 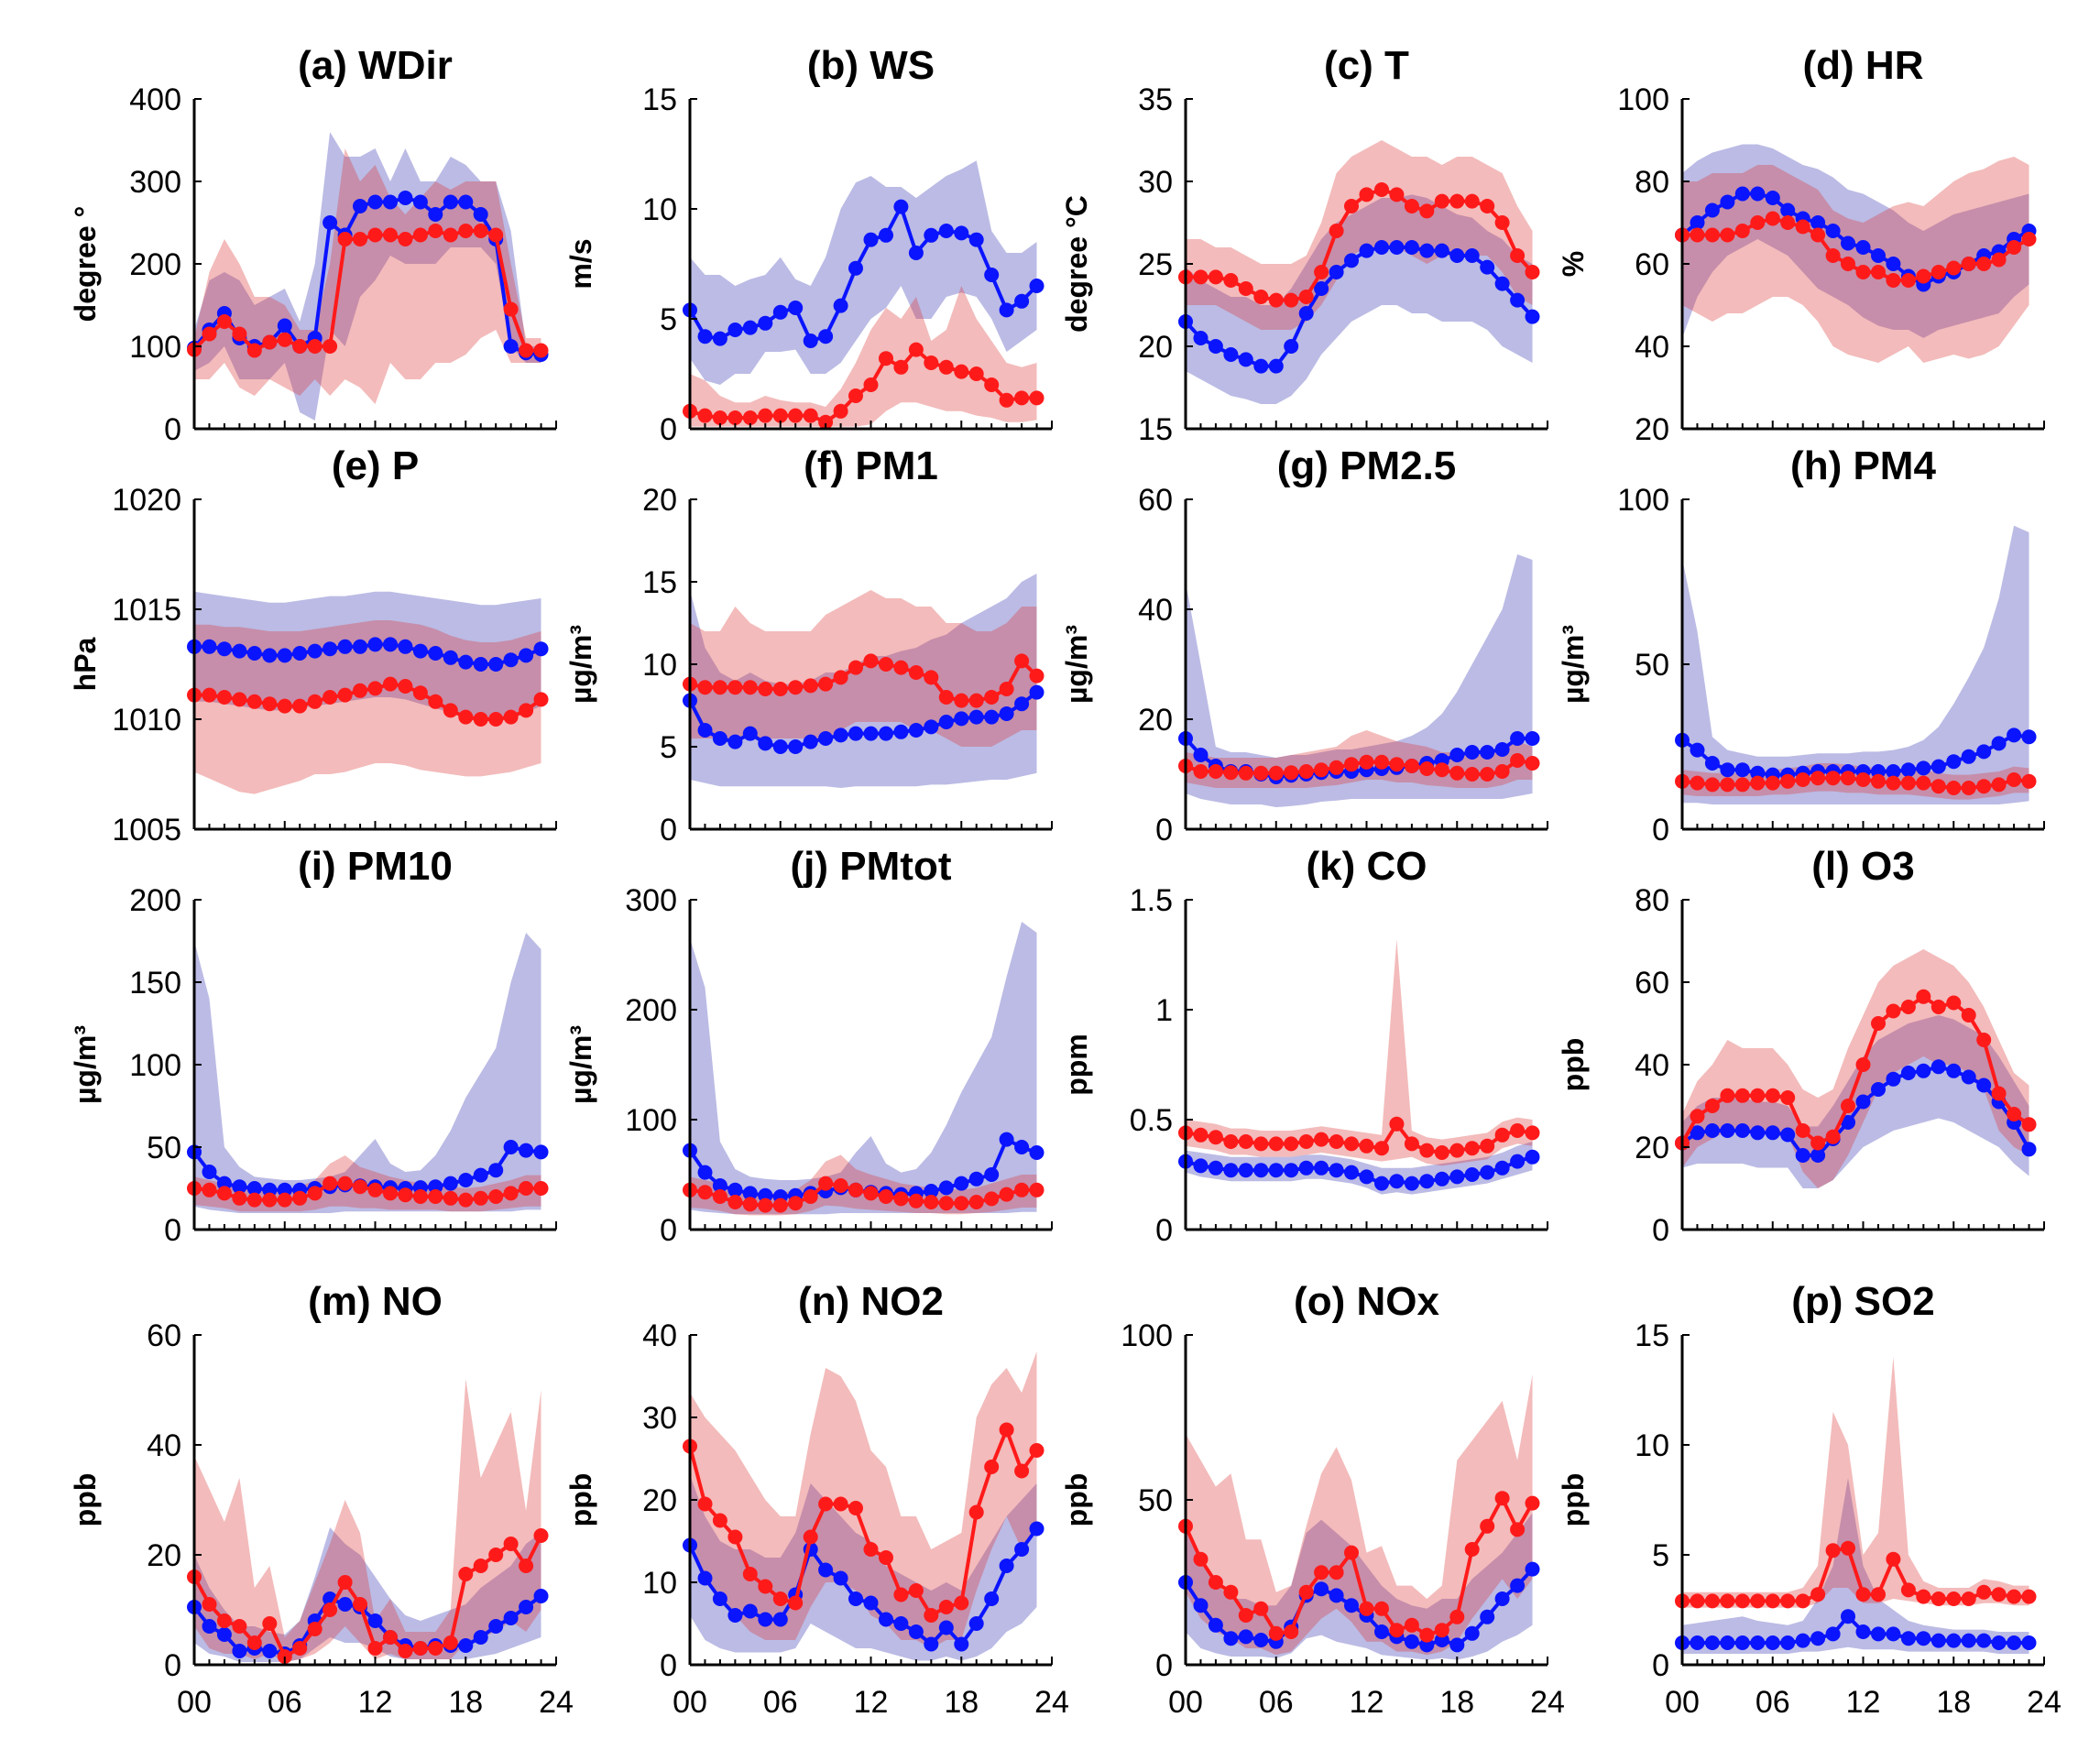 I want to click on panel-title: (j) PMtot, so click(x=871, y=866).